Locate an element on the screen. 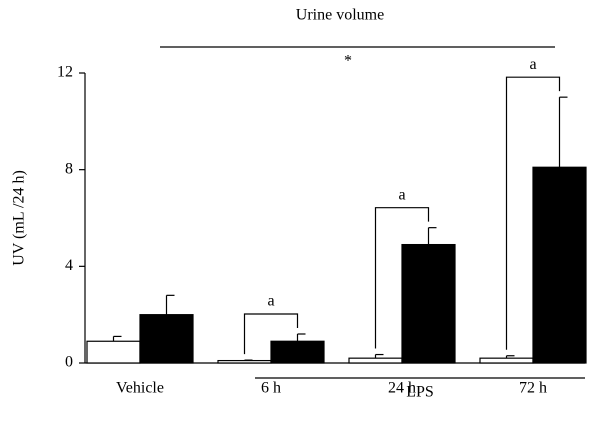 The height and width of the screenshot is (427, 597). y-tick-label: 4 is located at coordinates (69, 265).